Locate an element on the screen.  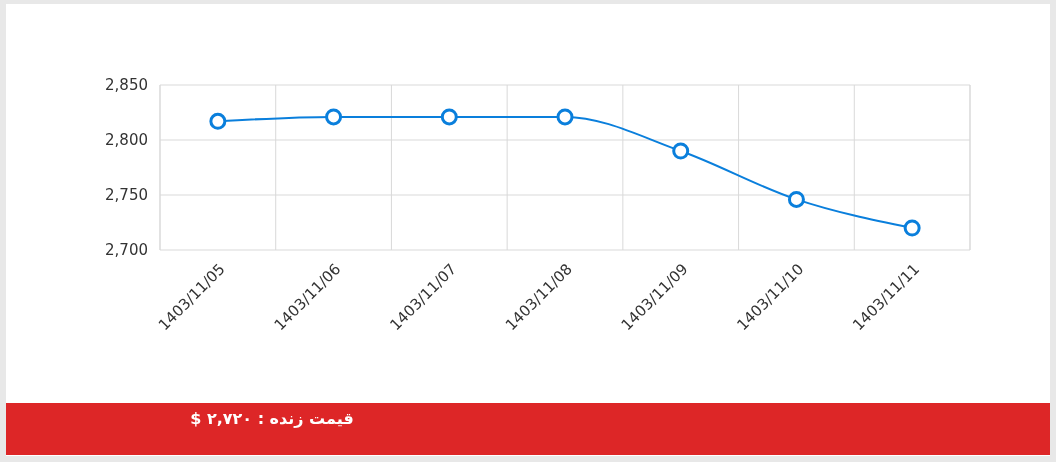
y-tick-label: 2,700 is located at coordinates (126, 250).